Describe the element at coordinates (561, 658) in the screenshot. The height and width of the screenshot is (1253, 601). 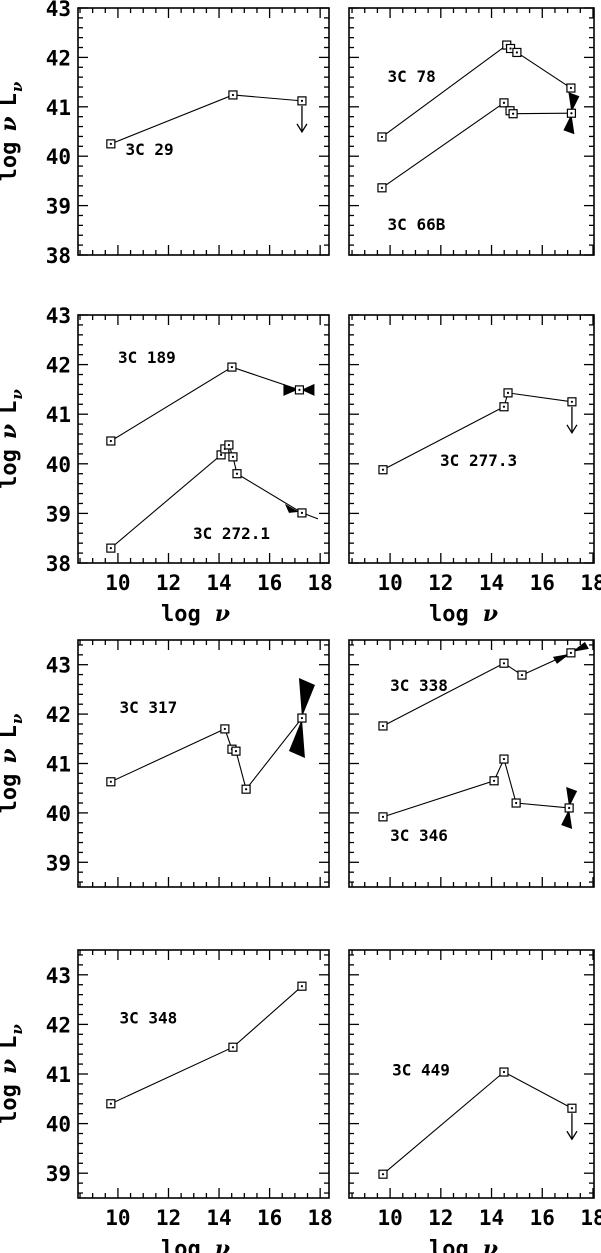
I see `bowtie-backward` at that location.